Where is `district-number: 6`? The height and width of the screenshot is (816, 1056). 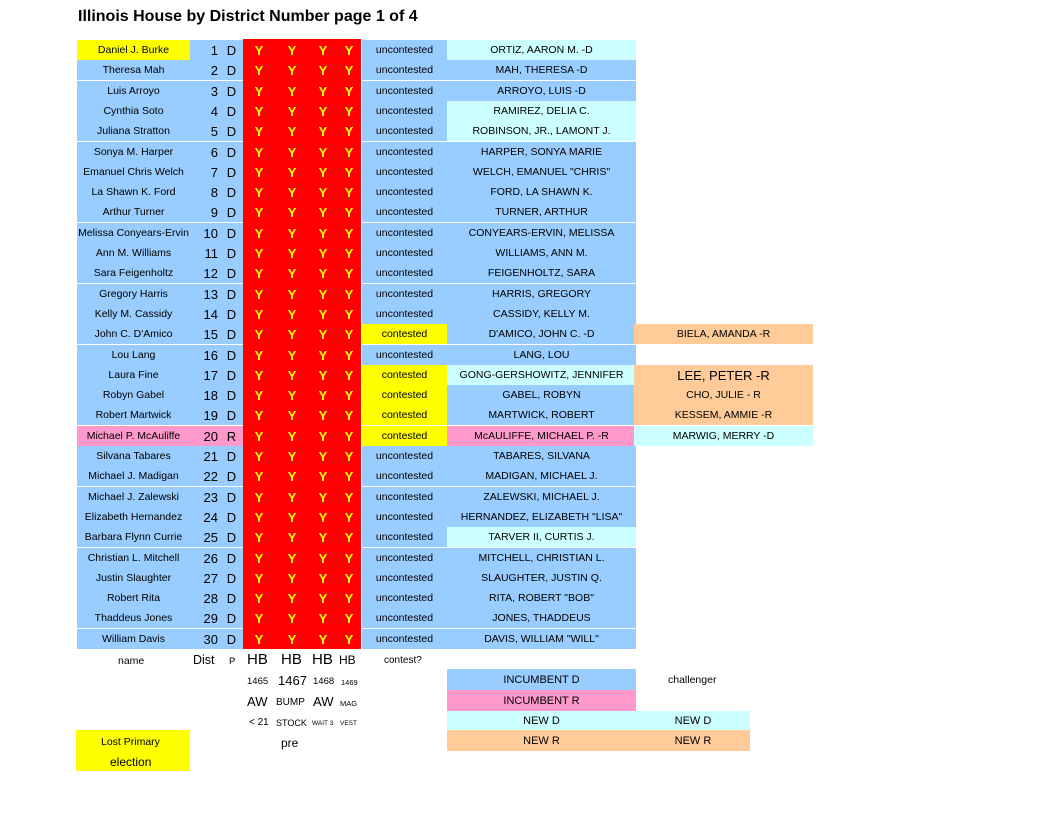 district-number: 6 is located at coordinates (205, 152).